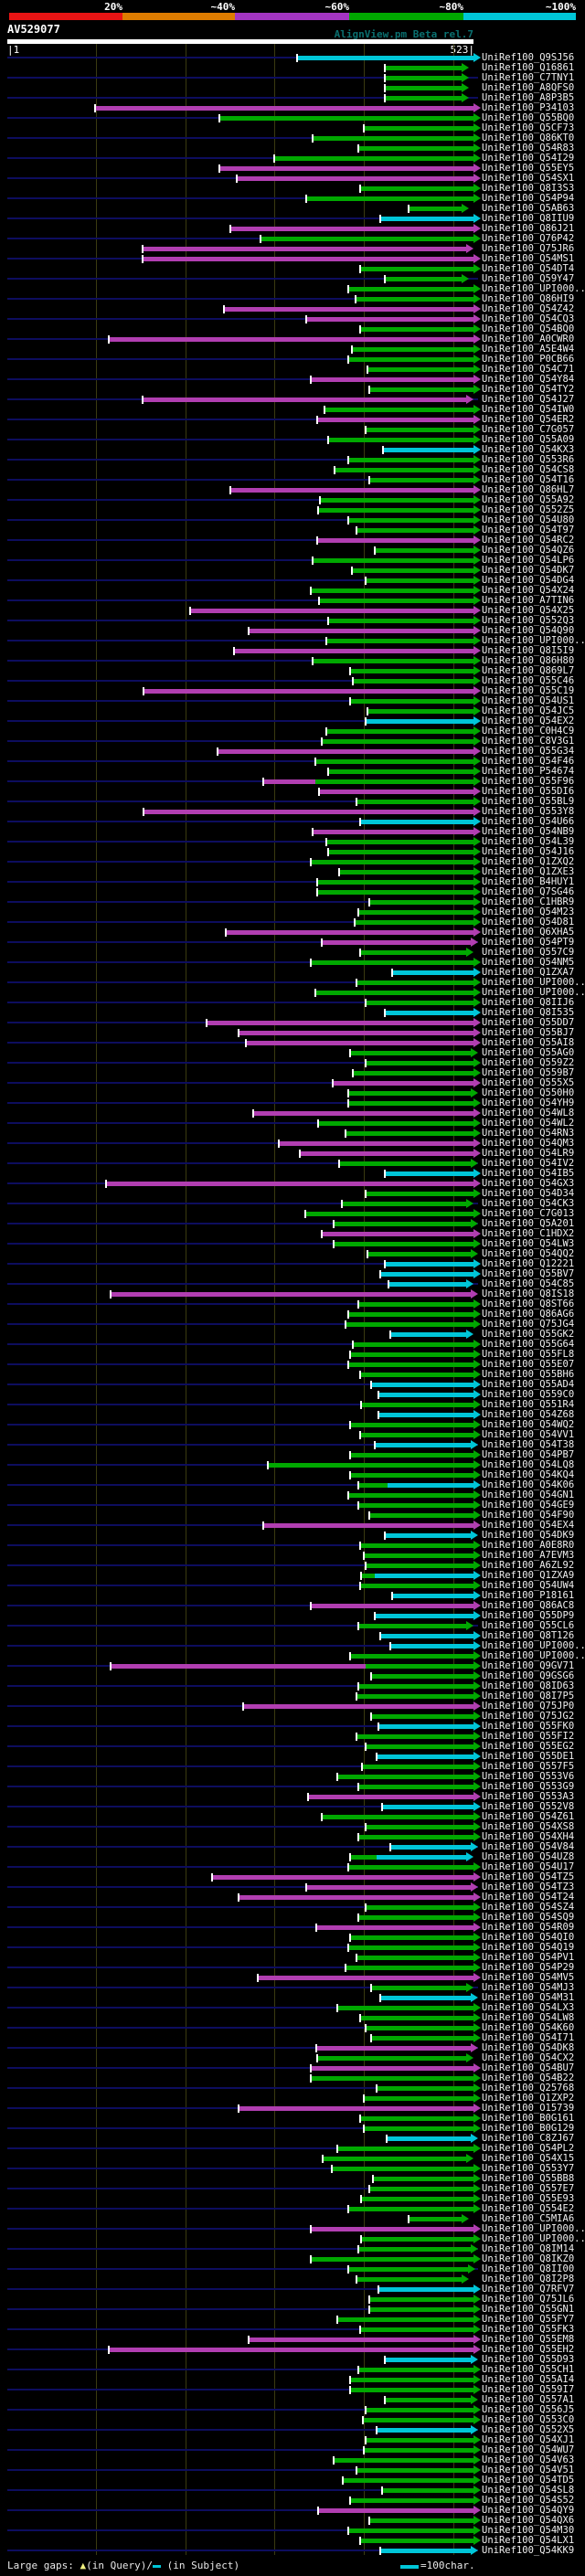 The image size is (585, 2576). I want to click on hit-label: UniRef100_Q54UW4, so click(529, 1585).